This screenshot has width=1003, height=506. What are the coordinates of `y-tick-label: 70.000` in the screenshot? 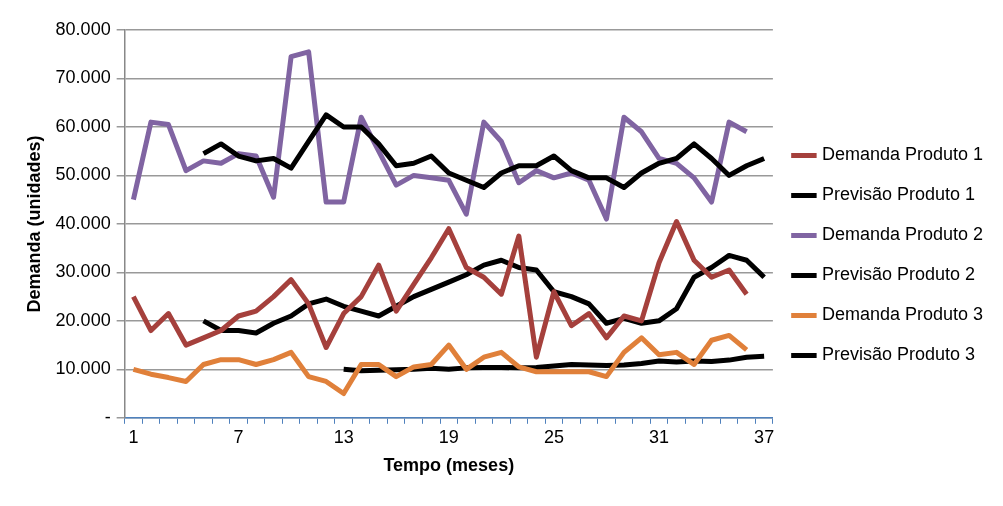 It's located at (83, 77).